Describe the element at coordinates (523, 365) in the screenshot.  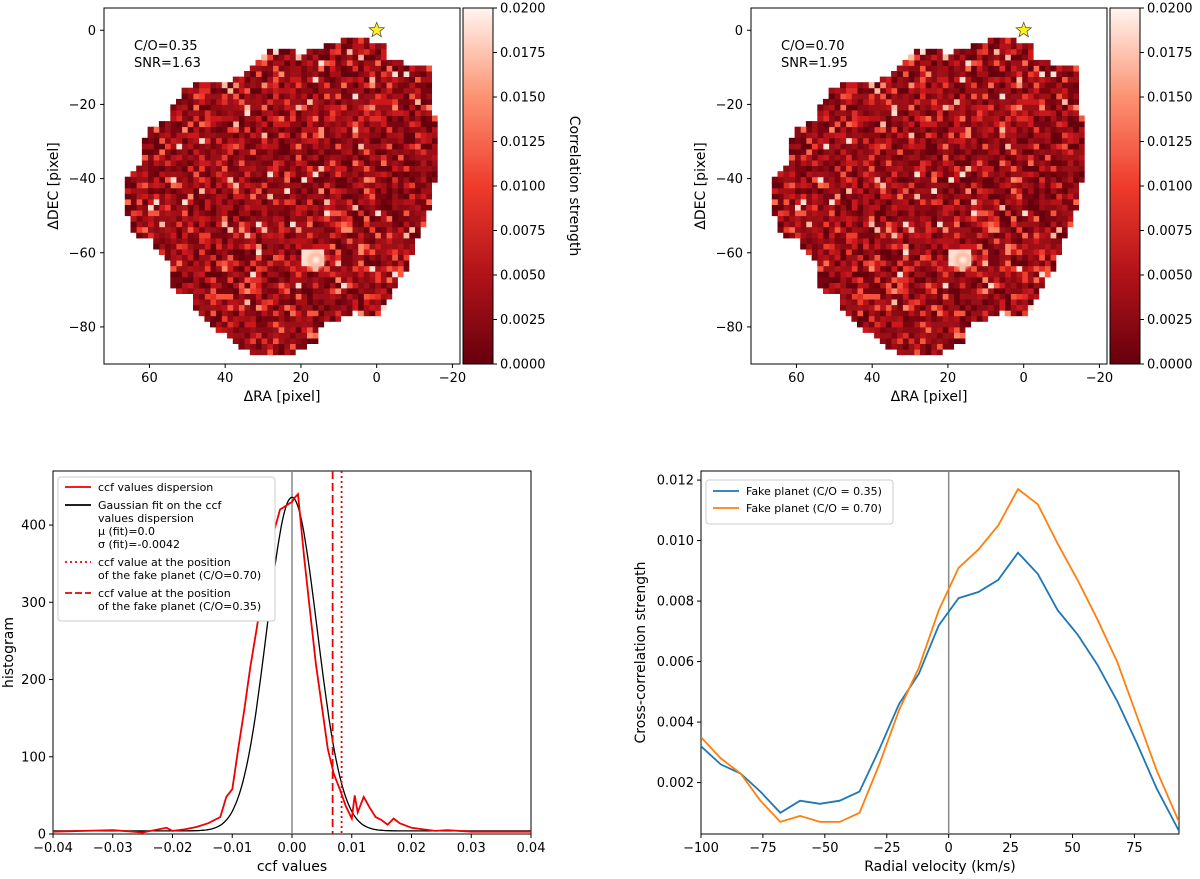
I see `colorbar-tick-label: 0.0000` at that location.